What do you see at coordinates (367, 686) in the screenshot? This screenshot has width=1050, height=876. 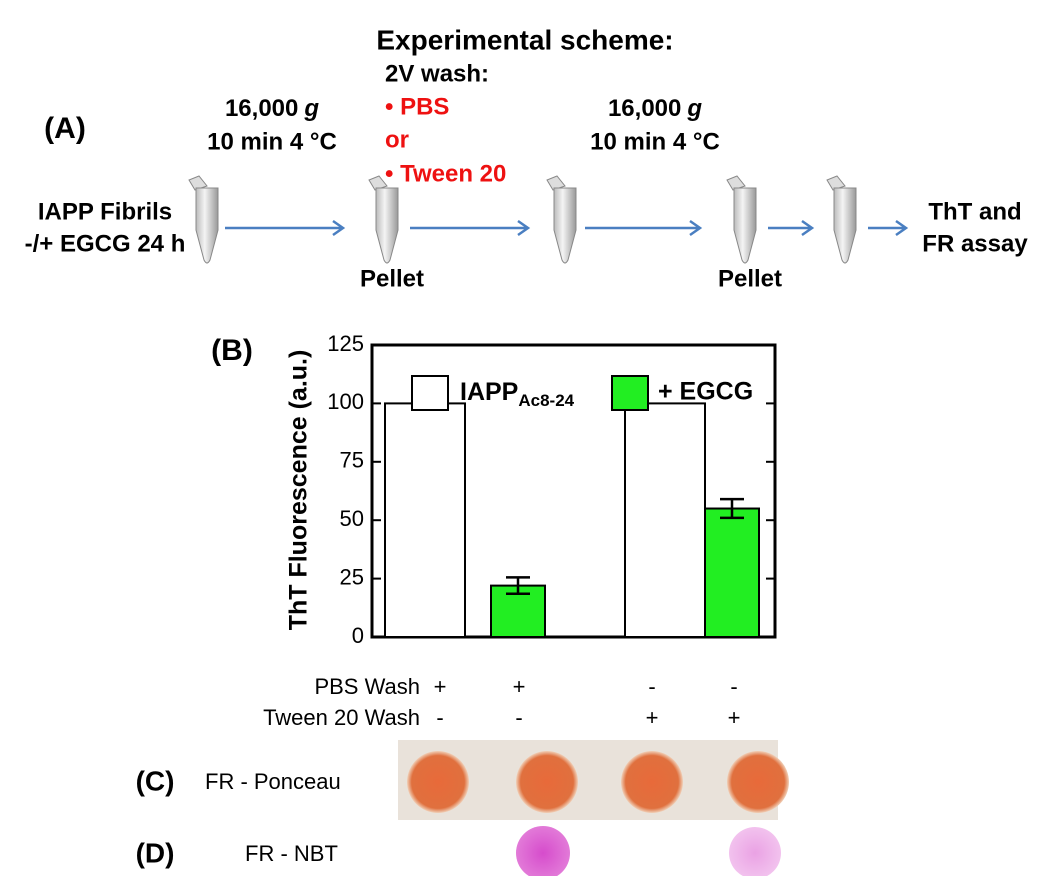 I see `condition-label: PBS Wash` at bounding box center [367, 686].